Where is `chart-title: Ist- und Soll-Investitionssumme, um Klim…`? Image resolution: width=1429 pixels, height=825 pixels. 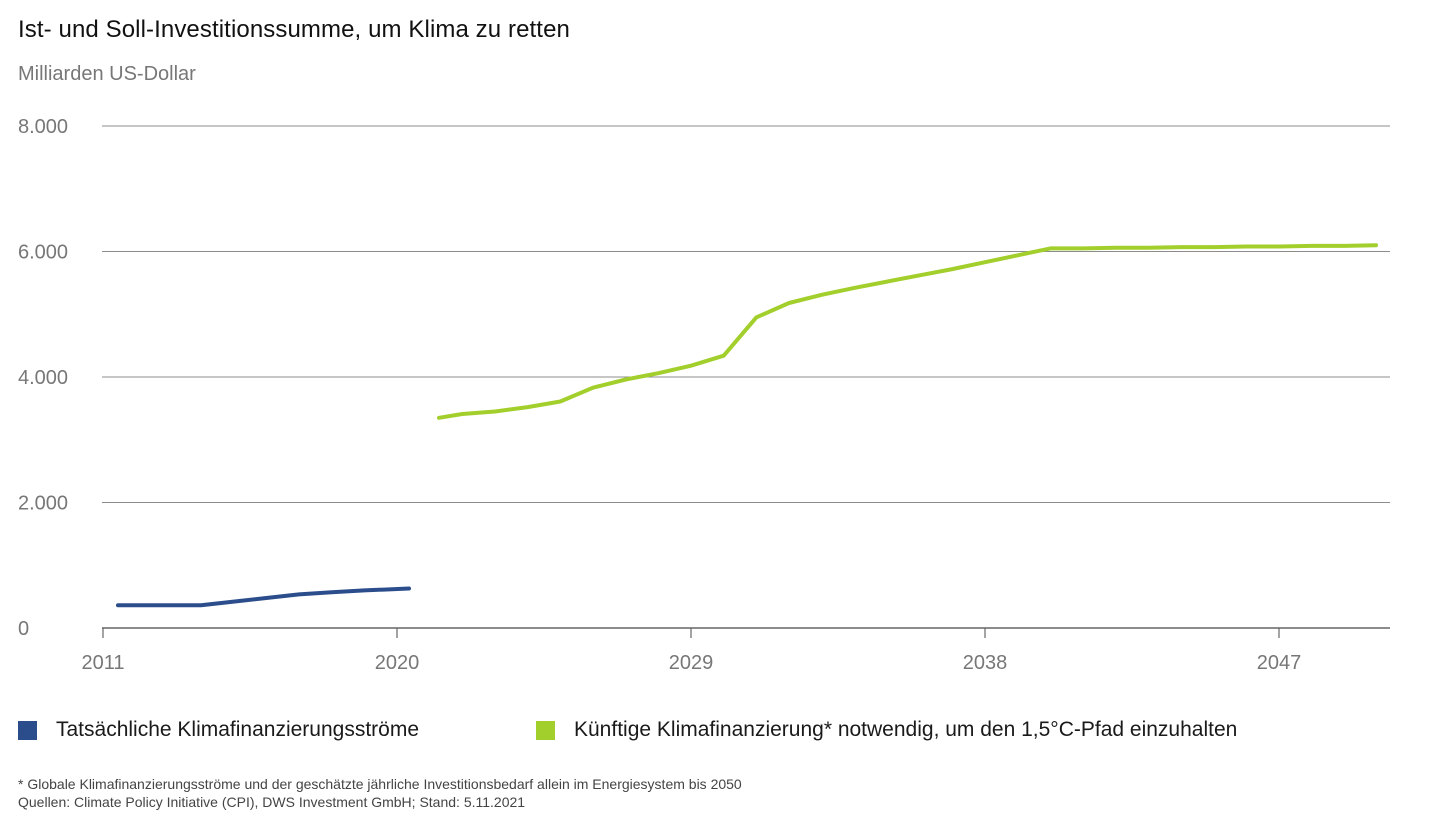
chart-title: Ist- und Soll-Investitionssumme, um Klim… is located at coordinates (294, 29).